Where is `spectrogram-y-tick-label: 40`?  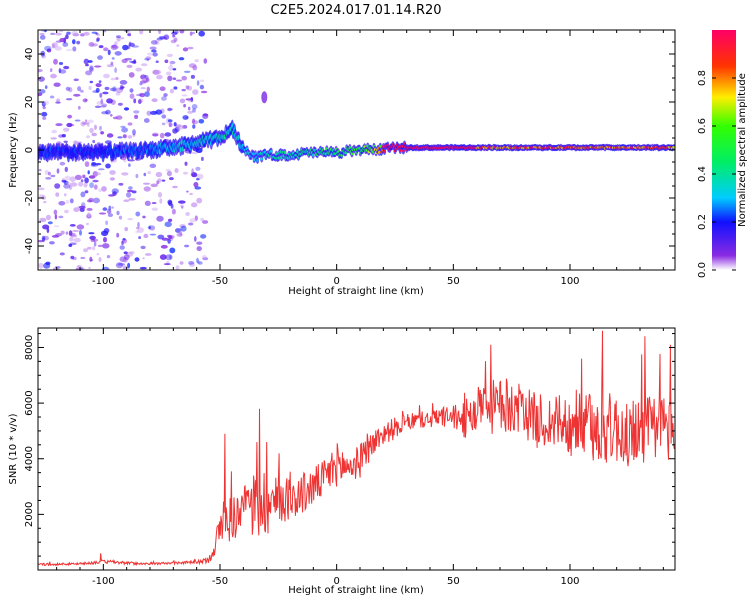
spectrogram-y-tick-label: 40 is located at coordinates (29, 54).